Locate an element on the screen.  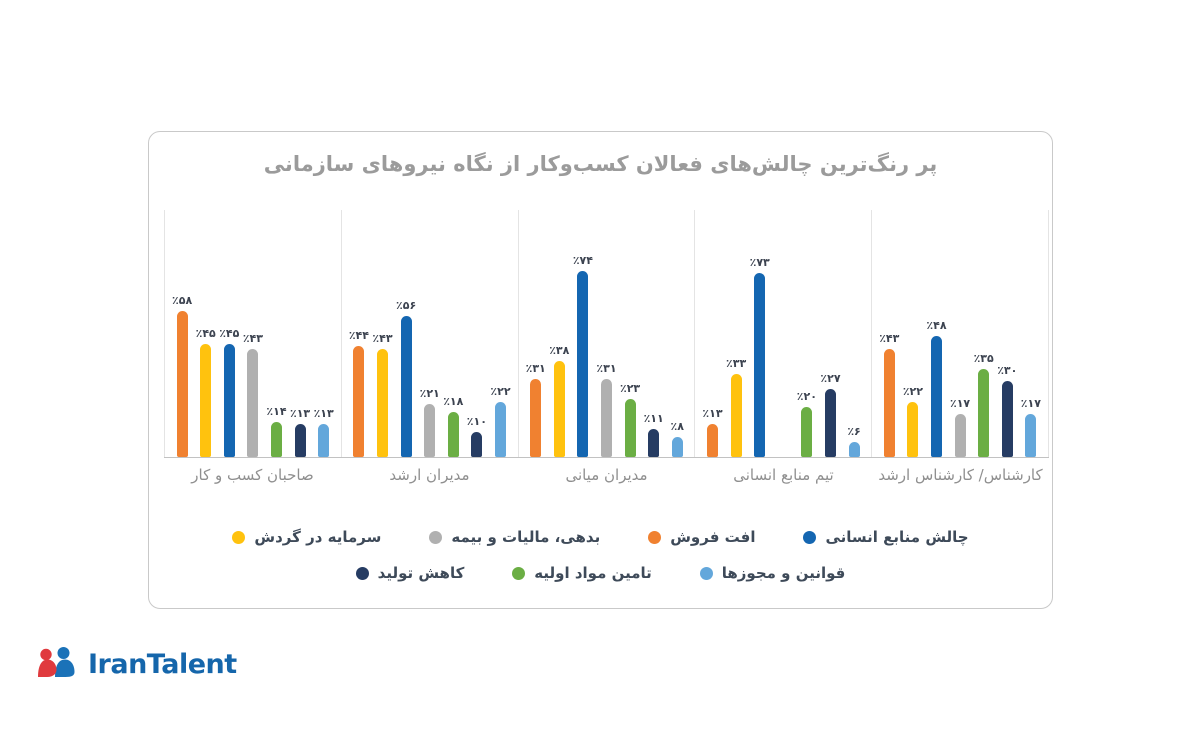
bar-value-label: ٪۲۱ is located at coordinates (429, 394).